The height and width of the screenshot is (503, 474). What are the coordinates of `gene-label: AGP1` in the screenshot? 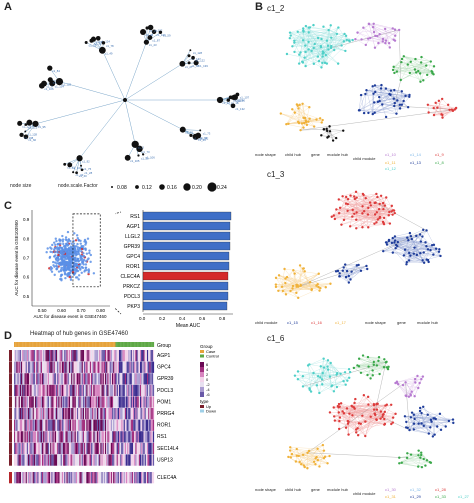 It's located at (164, 356).